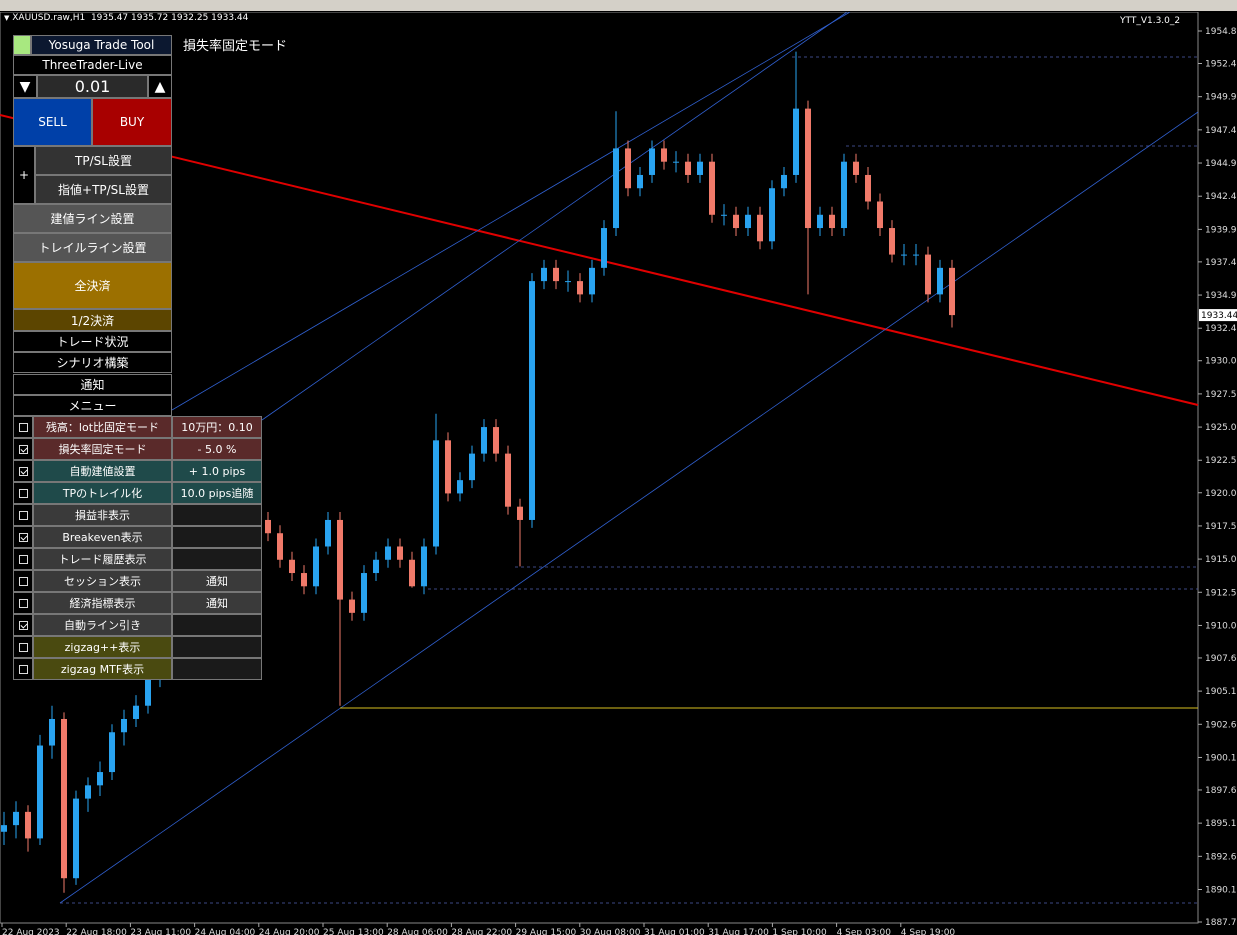  What do you see at coordinates (103, 160) in the screenshot?
I see `tpsl-button: TP/SL設置` at bounding box center [103, 160].